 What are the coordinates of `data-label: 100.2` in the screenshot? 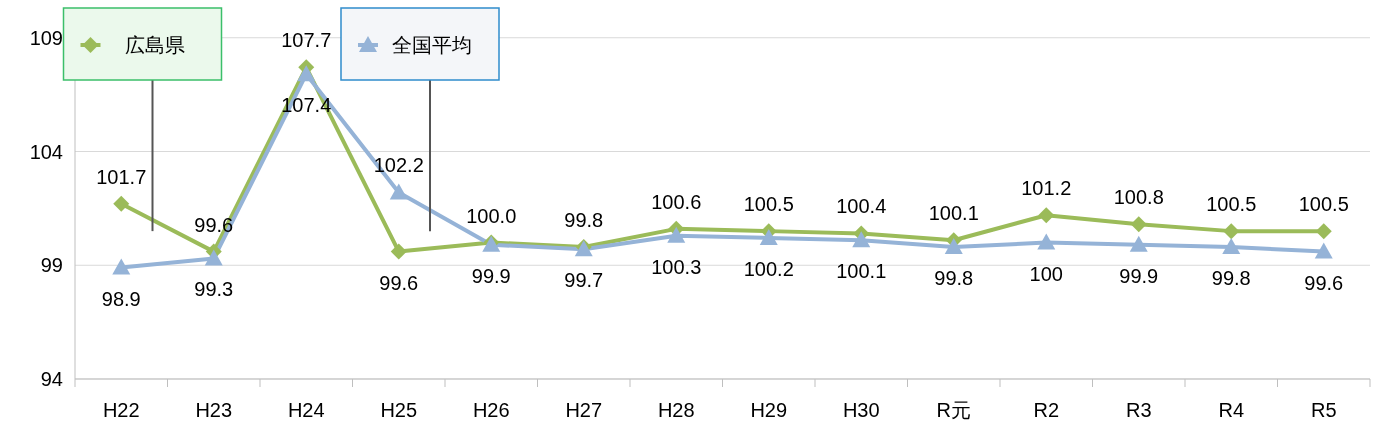 It's located at (768, 268).